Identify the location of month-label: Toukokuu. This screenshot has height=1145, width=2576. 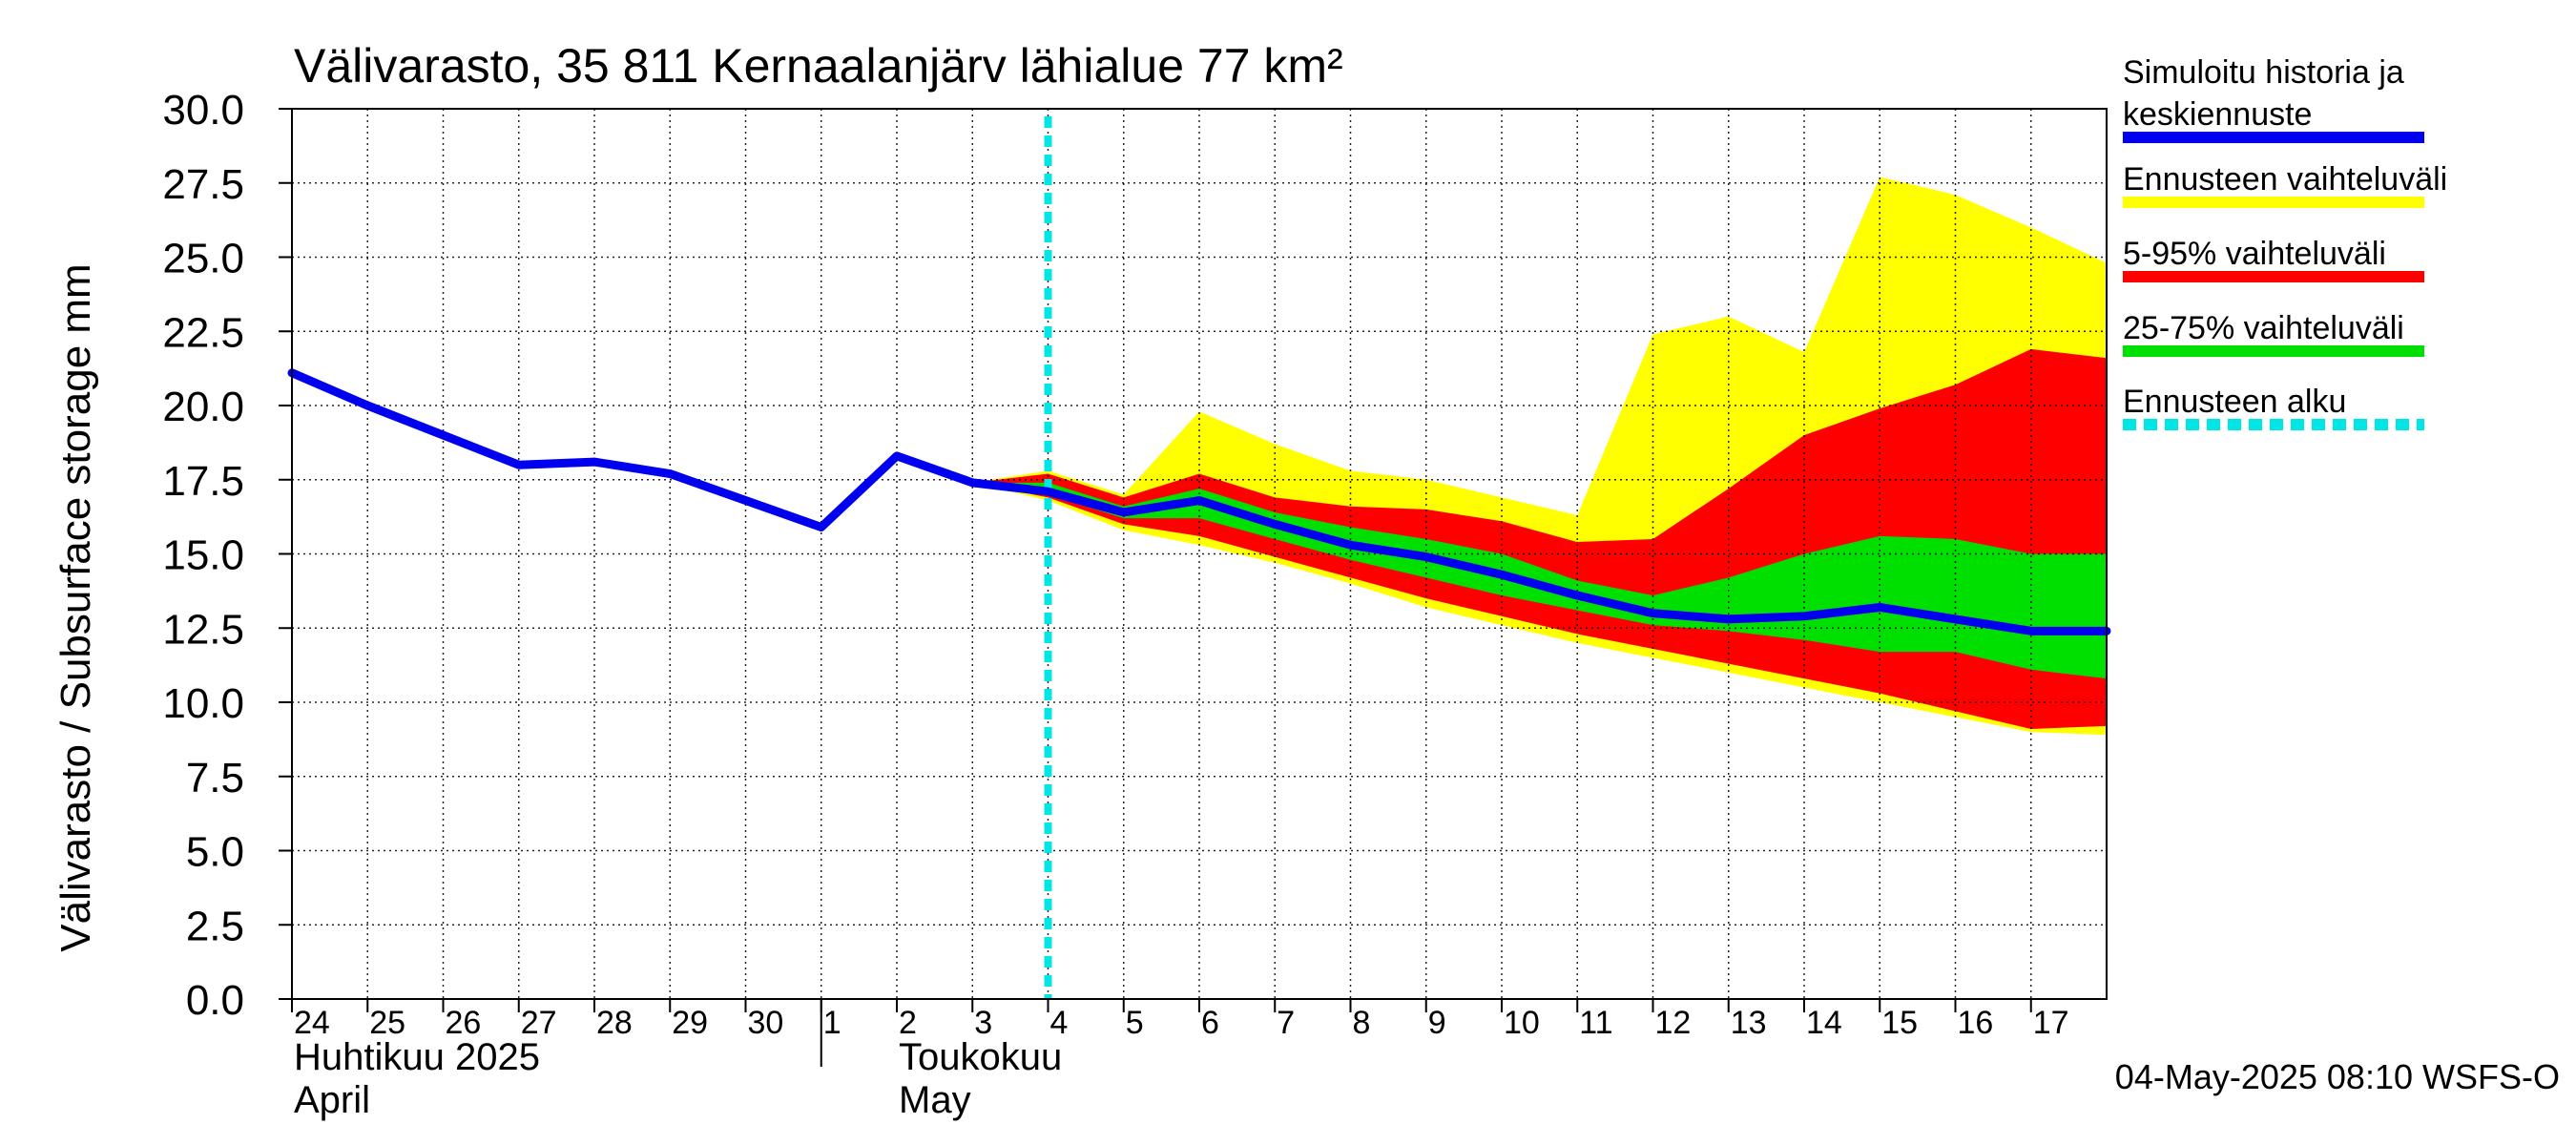
(980, 1057).